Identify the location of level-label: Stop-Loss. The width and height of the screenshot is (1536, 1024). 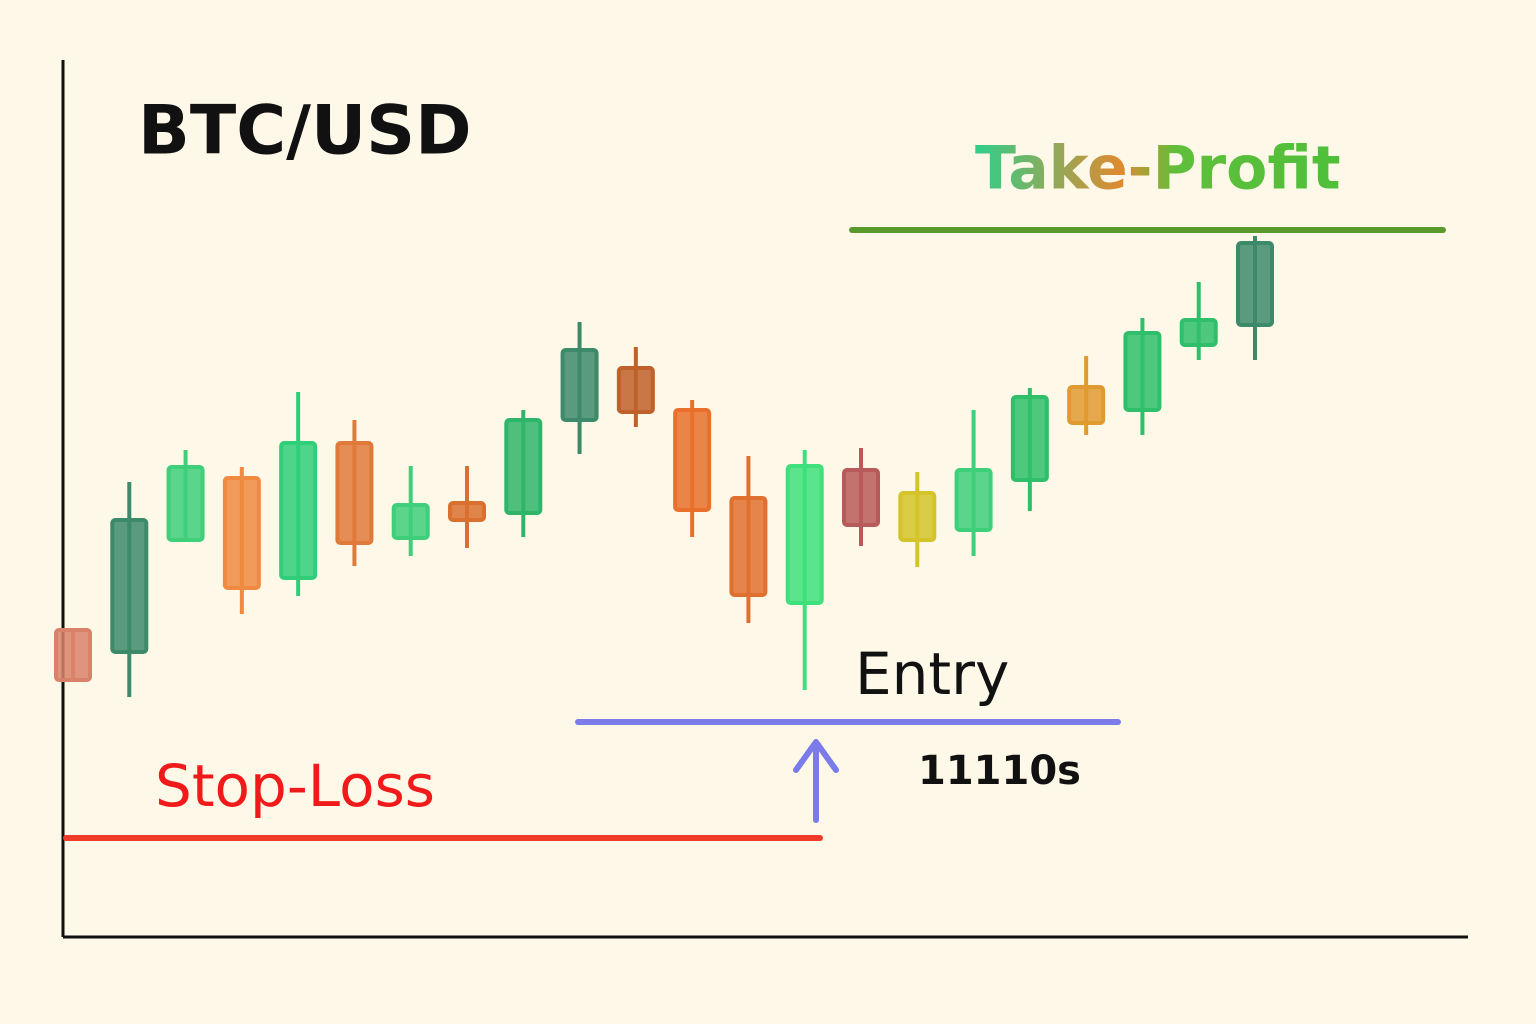
(295, 786).